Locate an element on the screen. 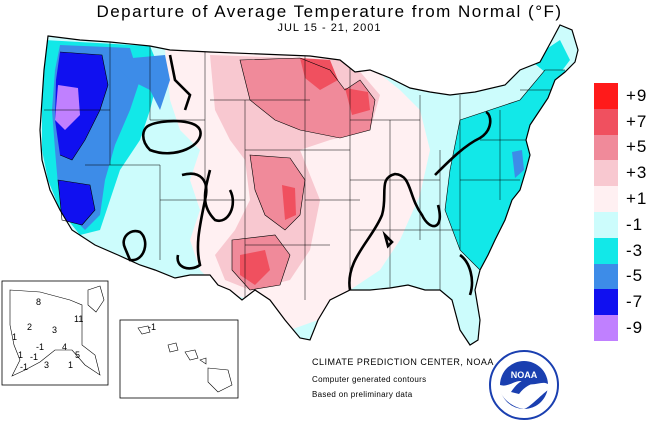  noaa-logo-text: NOAA is located at coordinates (524, 375).